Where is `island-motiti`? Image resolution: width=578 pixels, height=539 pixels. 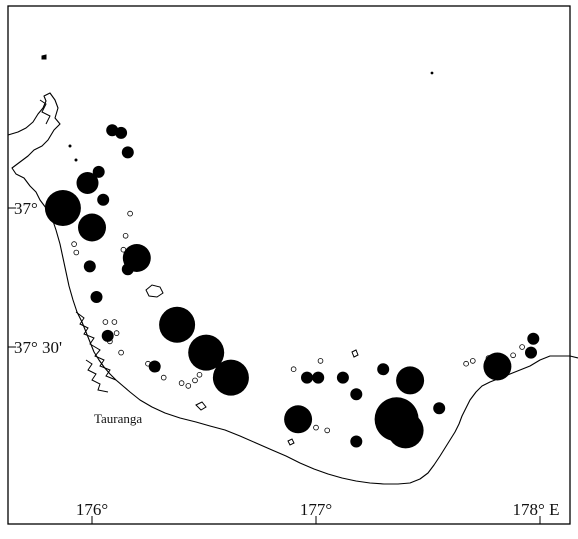
island-motiti is located at coordinates (201, 406).